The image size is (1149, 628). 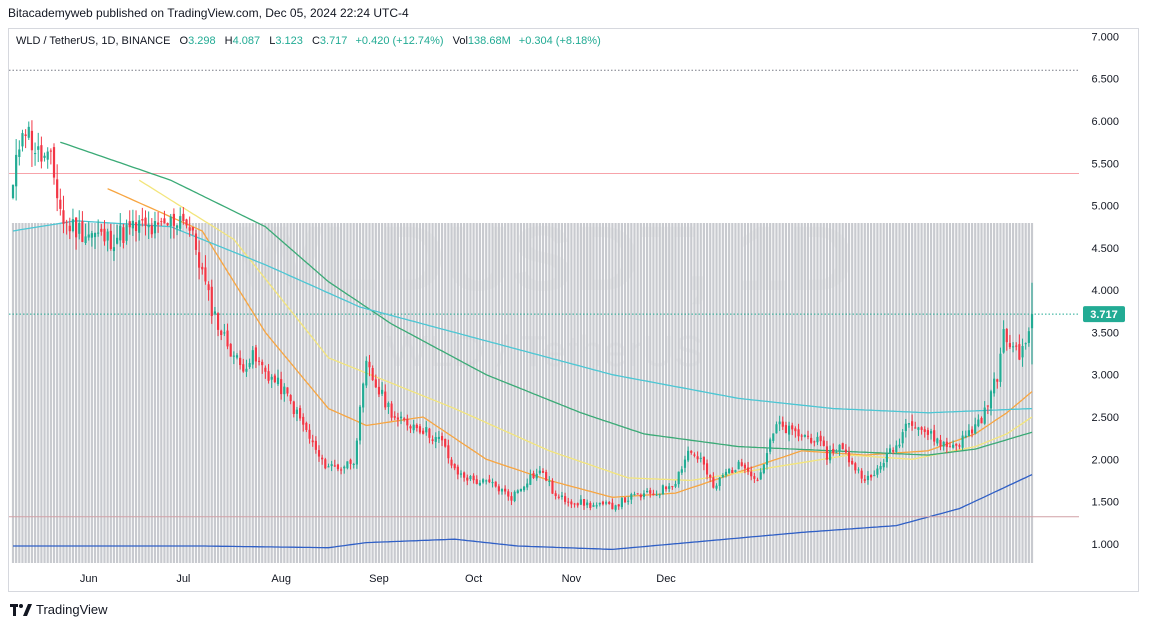 What do you see at coordinates (272, 41) in the screenshot?
I see `low-label: L` at bounding box center [272, 41].